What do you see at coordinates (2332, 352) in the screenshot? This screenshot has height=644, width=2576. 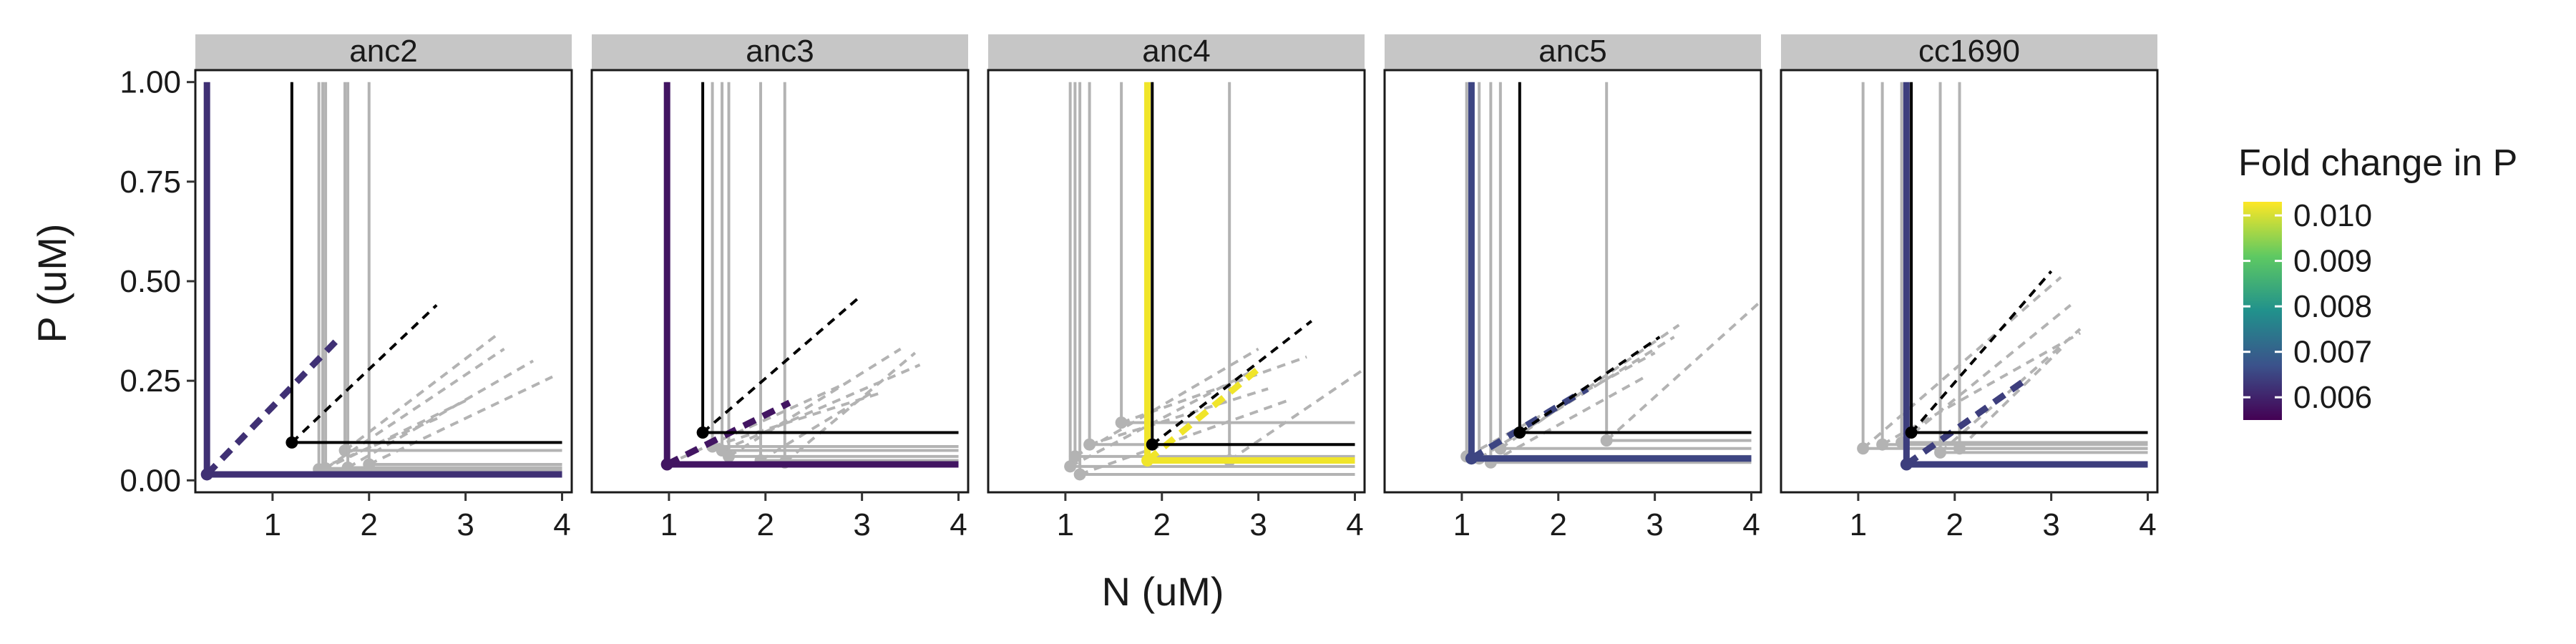 I see `legend-tick-label: 0.007` at bounding box center [2332, 352].